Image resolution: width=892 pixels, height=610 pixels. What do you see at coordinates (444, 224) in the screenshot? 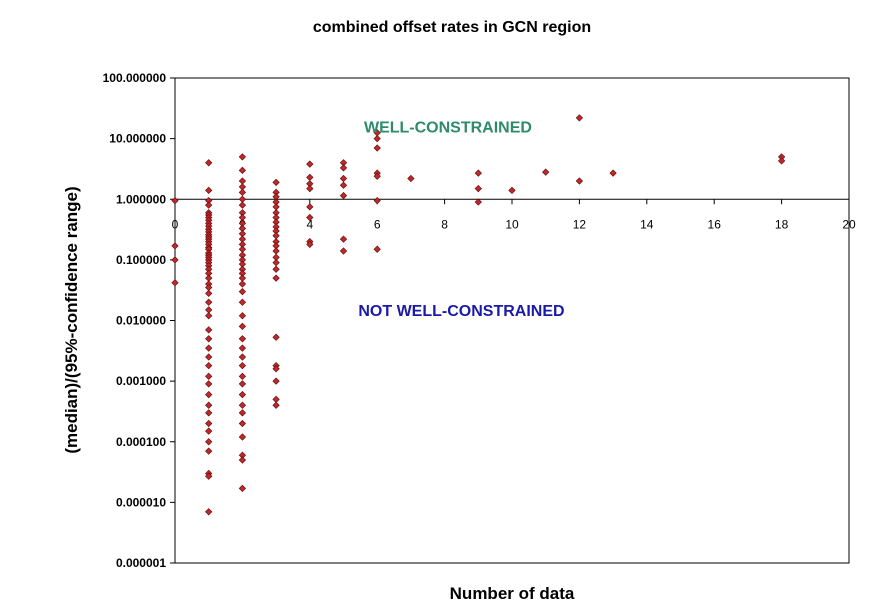
I see `x-tick-label: 8` at bounding box center [444, 224].